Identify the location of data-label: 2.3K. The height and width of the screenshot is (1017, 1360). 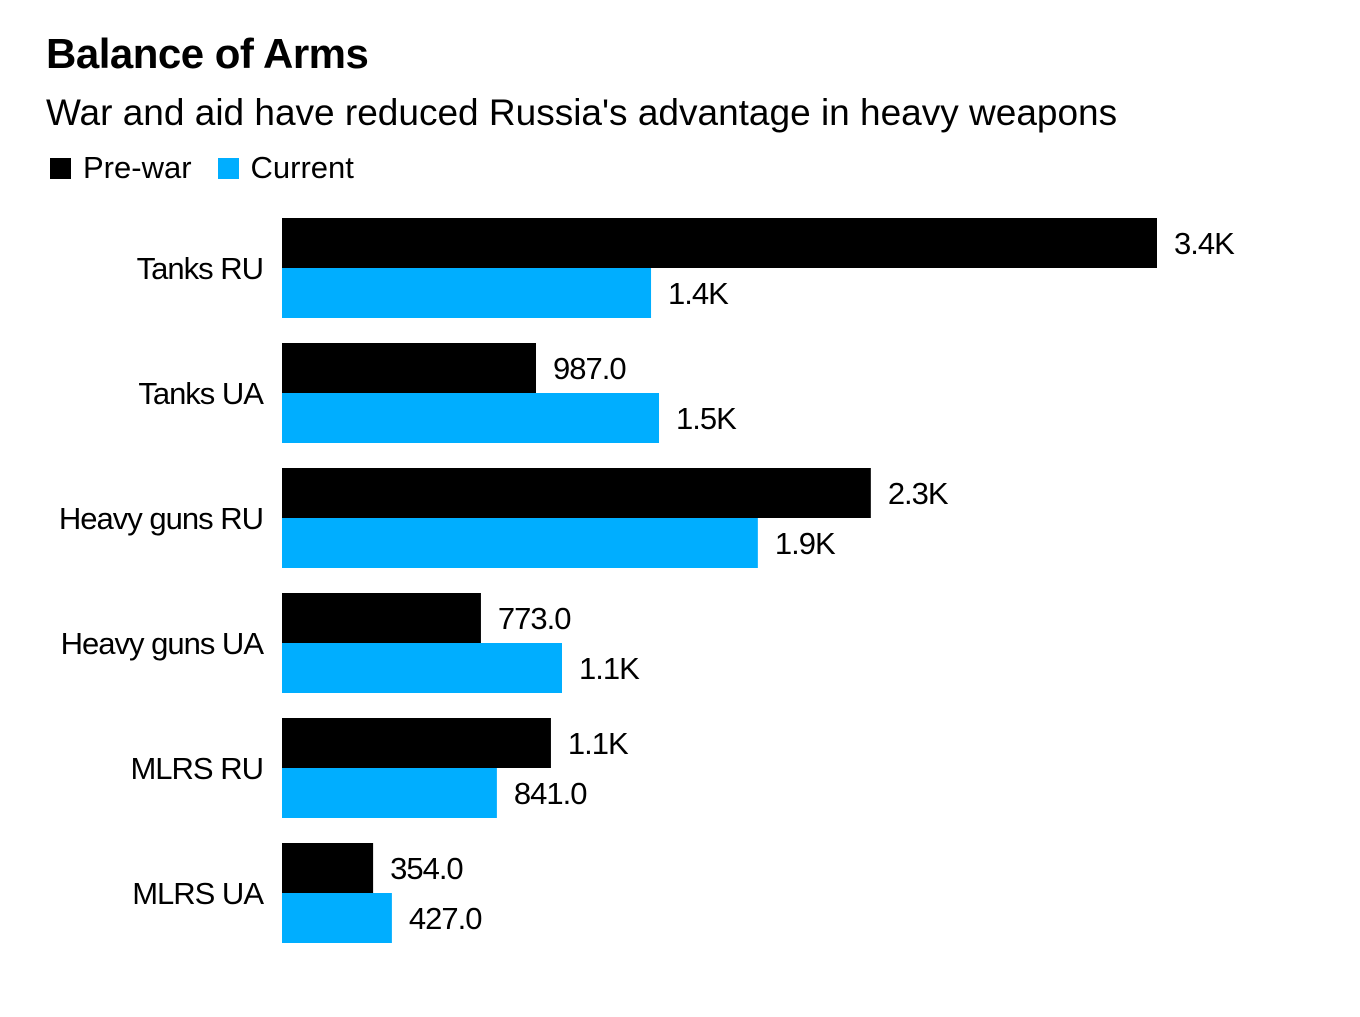
(918, 493).